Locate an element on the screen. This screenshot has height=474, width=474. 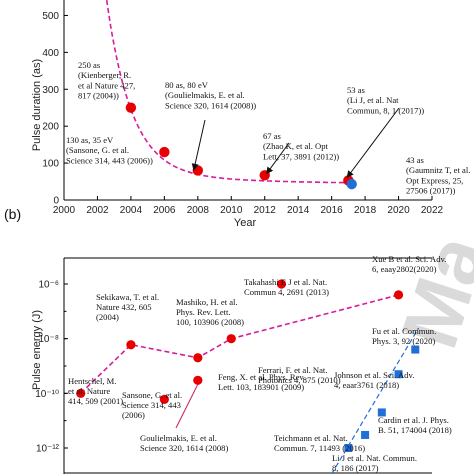
b-annotation-line: Cardin et al. J. Phys. is located at coordinates (413, 420).